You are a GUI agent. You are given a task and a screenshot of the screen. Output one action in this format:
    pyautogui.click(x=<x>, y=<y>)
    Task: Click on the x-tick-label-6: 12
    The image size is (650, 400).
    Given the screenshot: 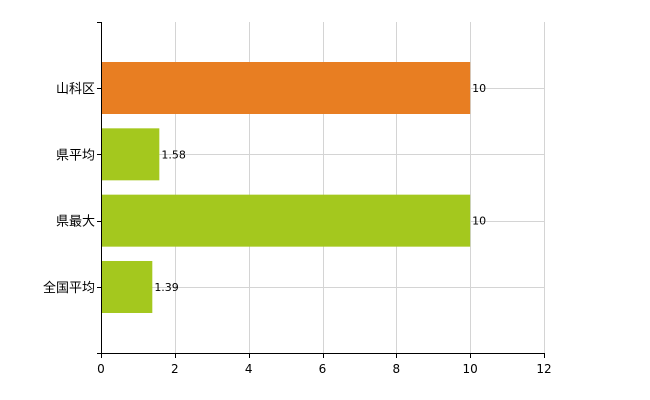 What is the action you would take?
    pyautogui.click(x=543, y=369)
    